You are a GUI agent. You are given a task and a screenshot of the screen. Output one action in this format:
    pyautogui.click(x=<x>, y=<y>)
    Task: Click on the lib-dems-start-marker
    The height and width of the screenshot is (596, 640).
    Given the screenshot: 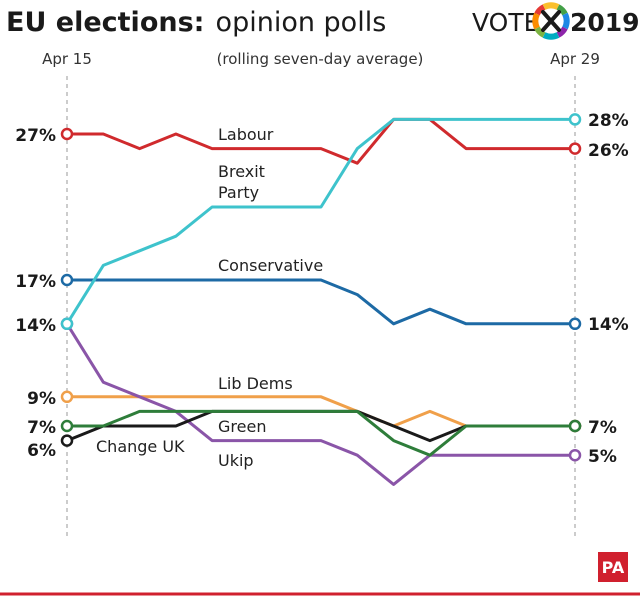 What is the action you would take?
    pyautogui.click(x=67, y=397)
    